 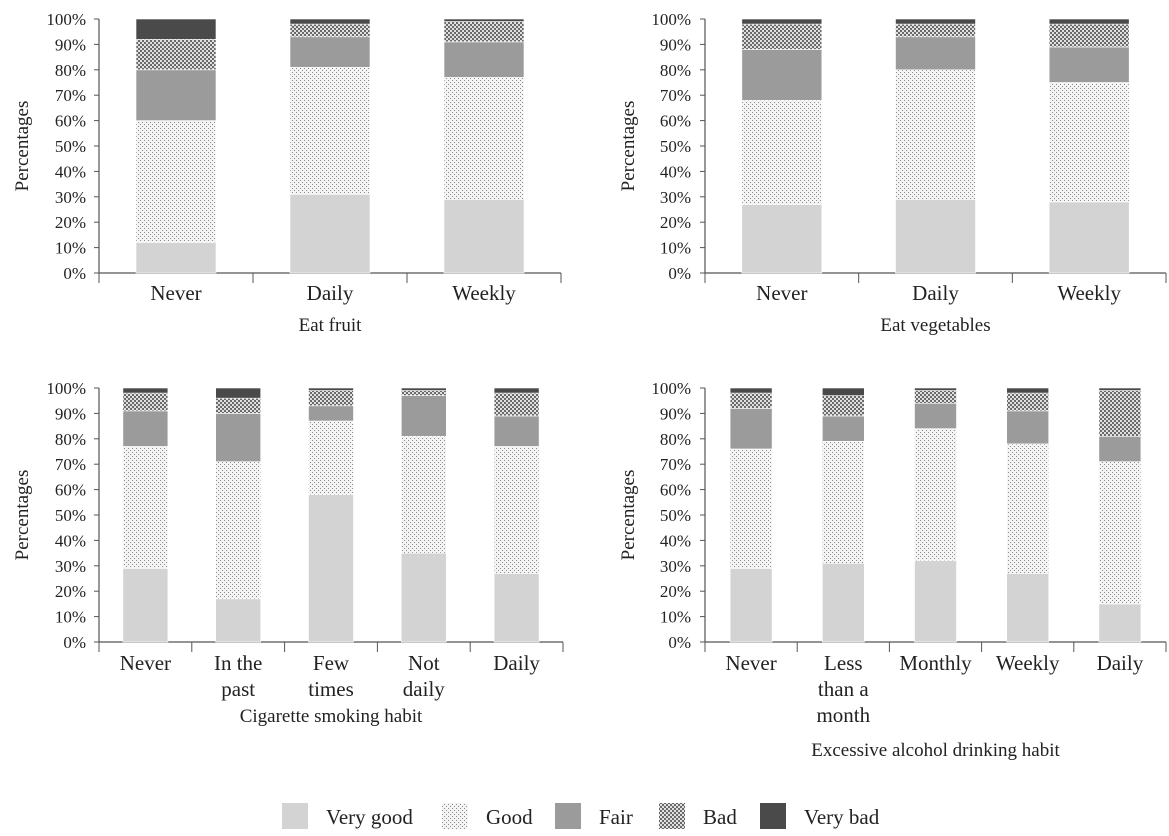 What do you see at coordinates (331, 663) in the screenshot?
I see `x-category-label-line: Few` at bounding box center [331, 663].